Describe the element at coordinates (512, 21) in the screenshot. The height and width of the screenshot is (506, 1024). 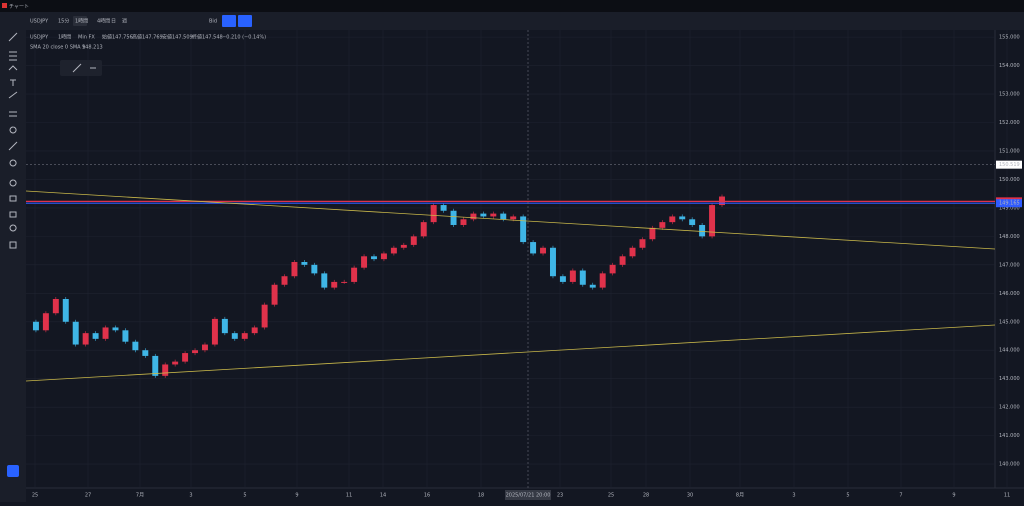
I see `toolbar` at that location.